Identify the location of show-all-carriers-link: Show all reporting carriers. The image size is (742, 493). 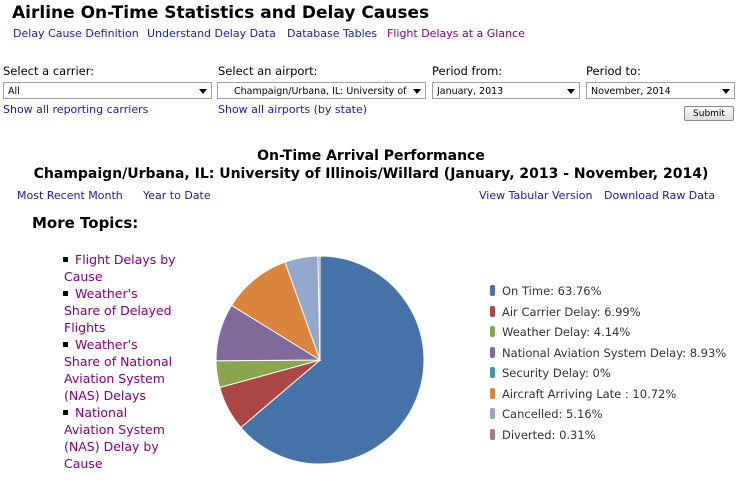
(76, 109).